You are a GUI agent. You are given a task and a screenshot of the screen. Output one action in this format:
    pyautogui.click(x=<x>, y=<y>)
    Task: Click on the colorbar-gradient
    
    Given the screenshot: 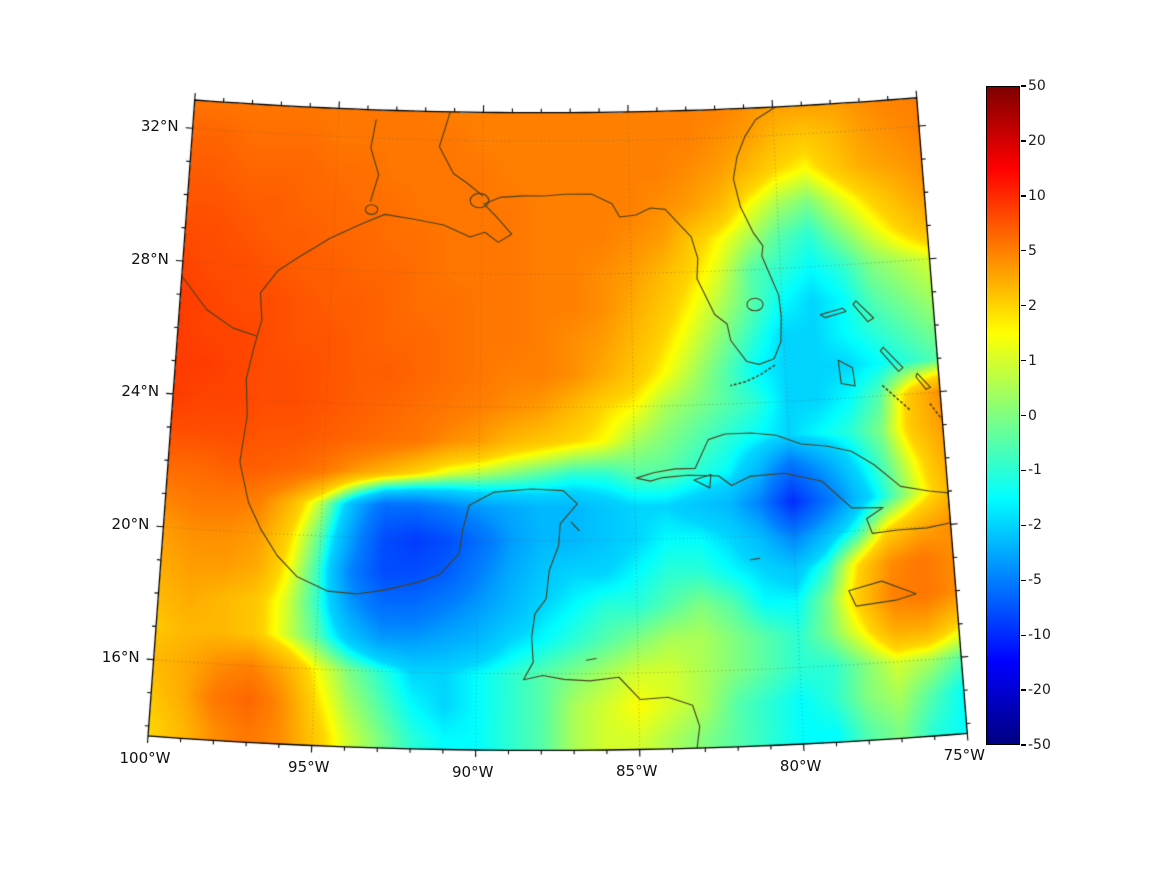 What is the action you would take?
    pyautogui.click(x=1003, y=415)
    